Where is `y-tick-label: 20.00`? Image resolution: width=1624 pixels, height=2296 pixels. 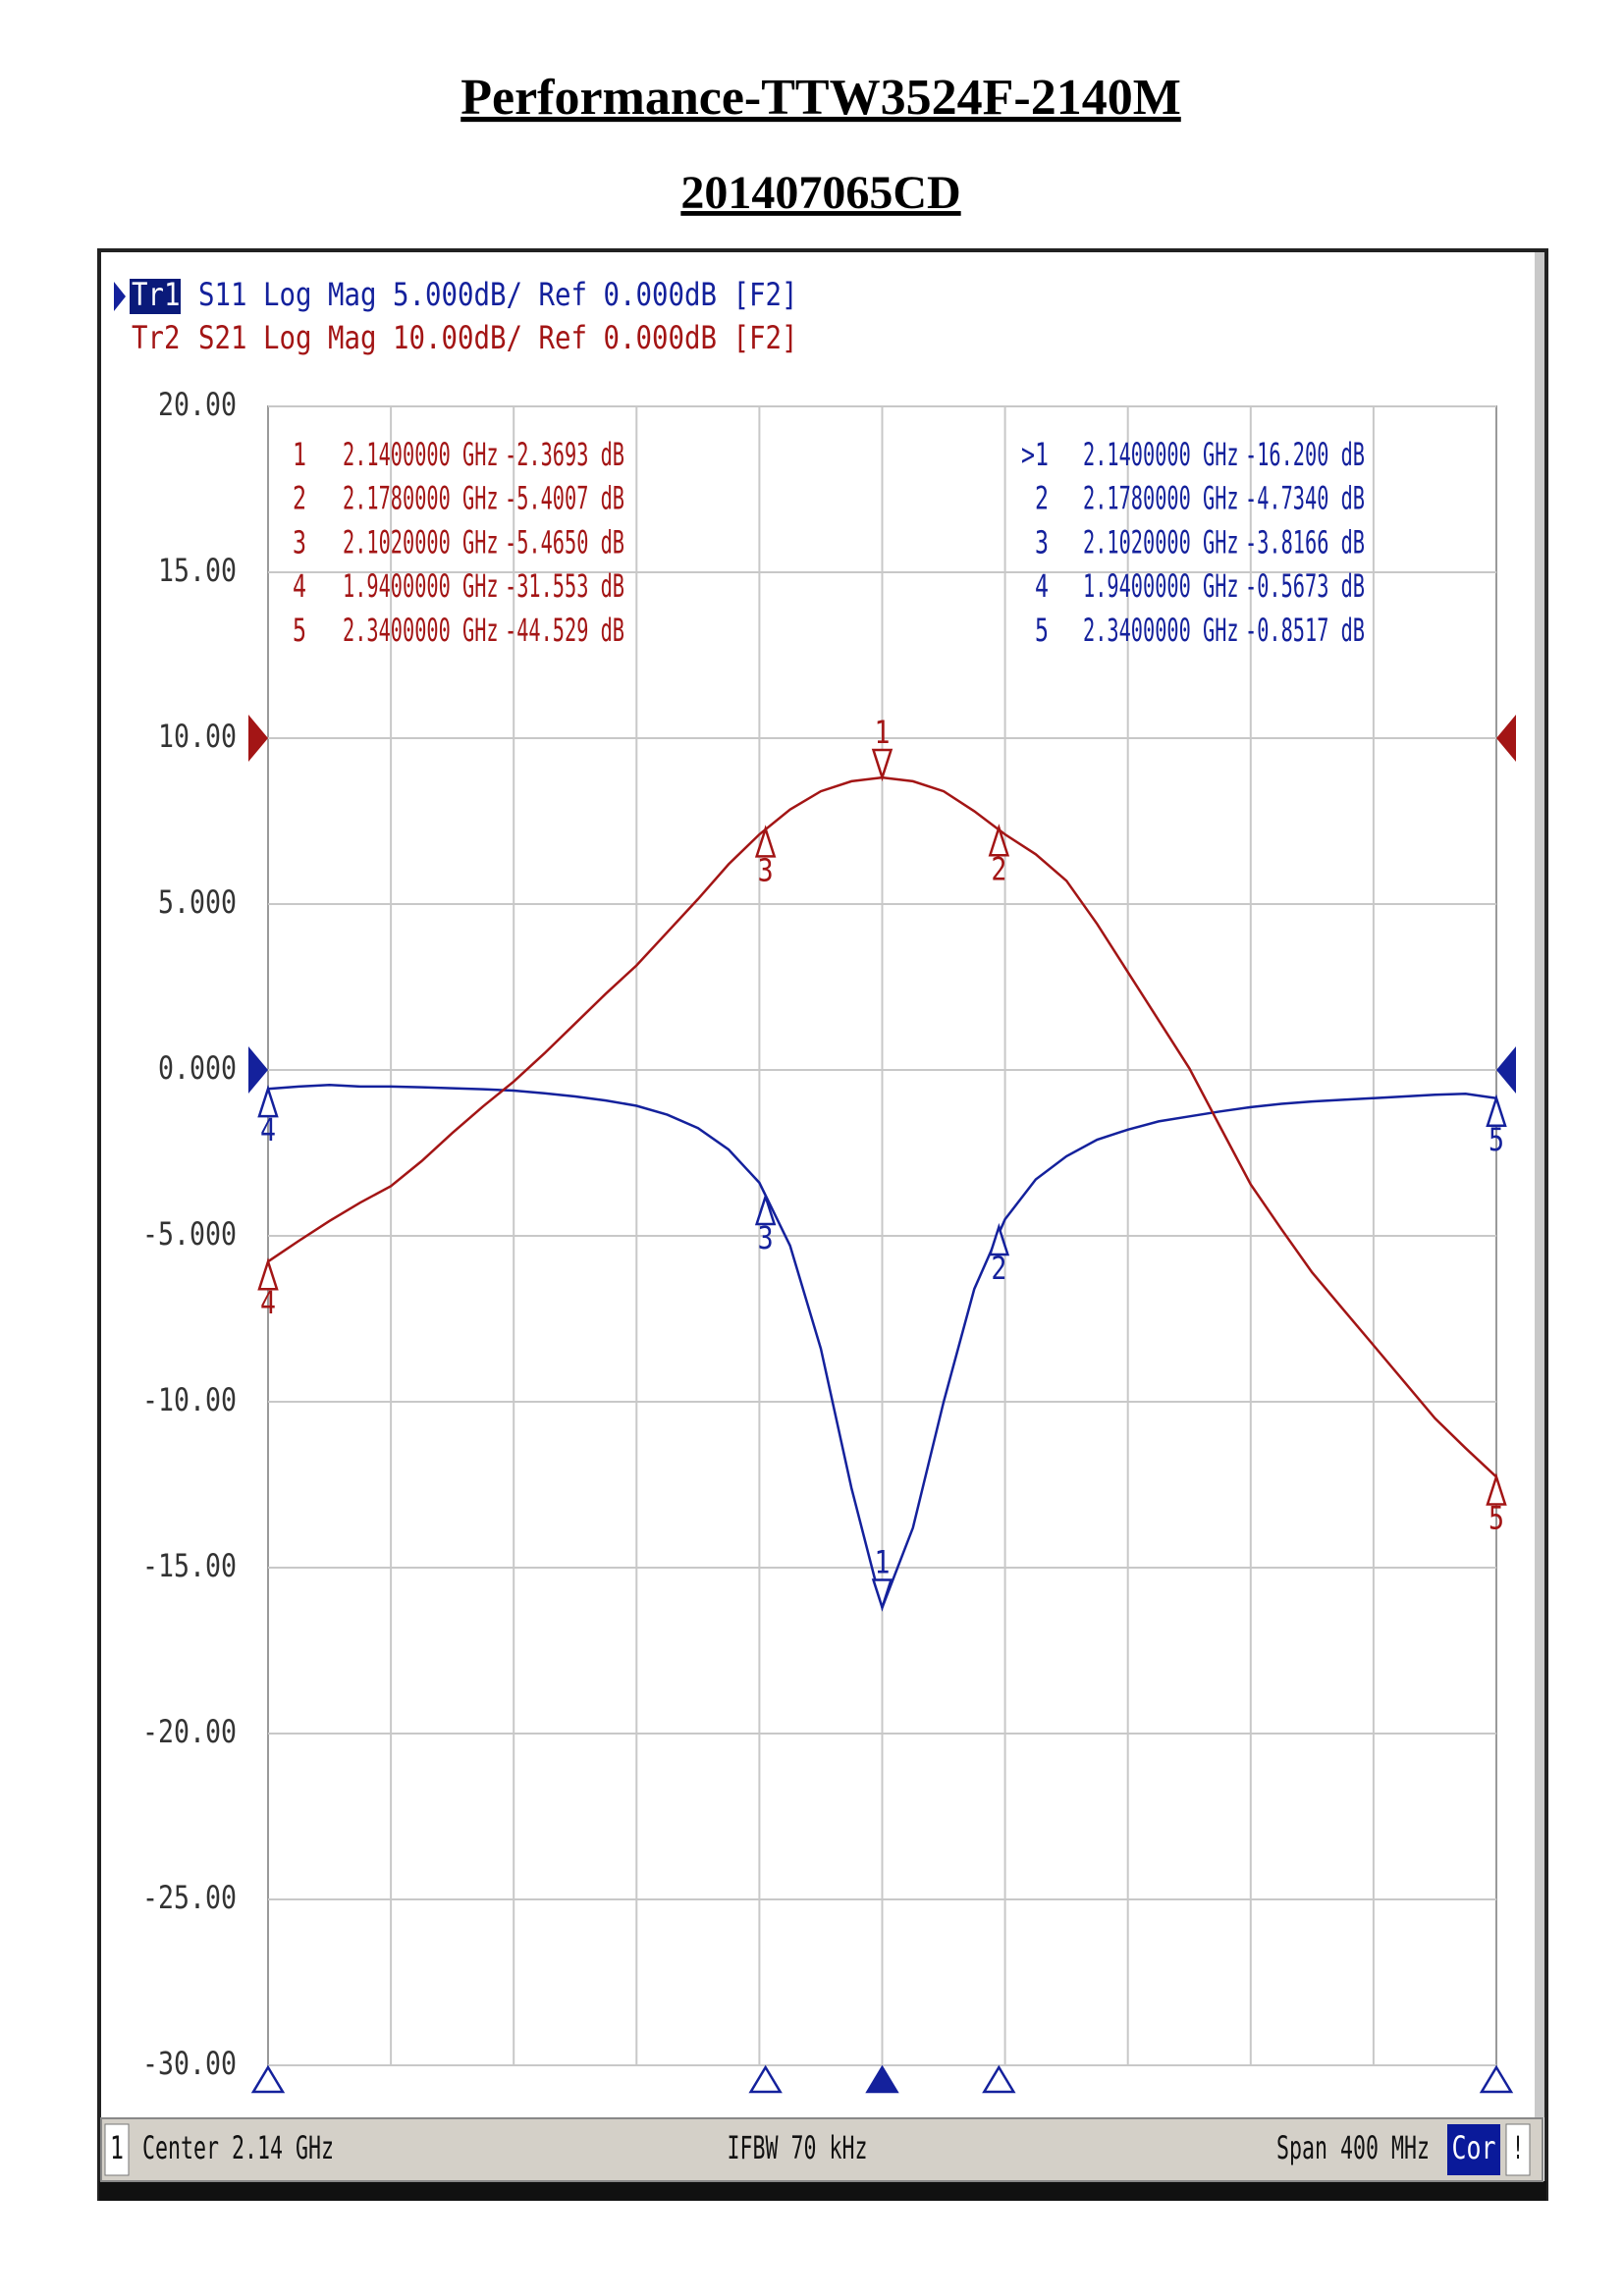
y-tick-label: 20.00 is located at coordinates (197, 404).